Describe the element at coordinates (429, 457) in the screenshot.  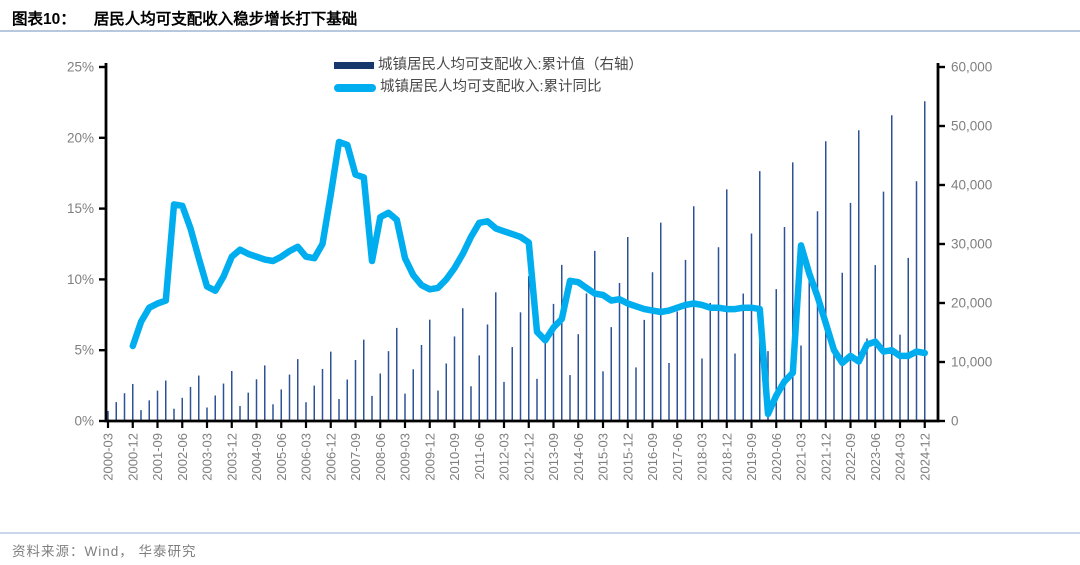
I see `x-axis-tick-label: 2009-12` at that location.